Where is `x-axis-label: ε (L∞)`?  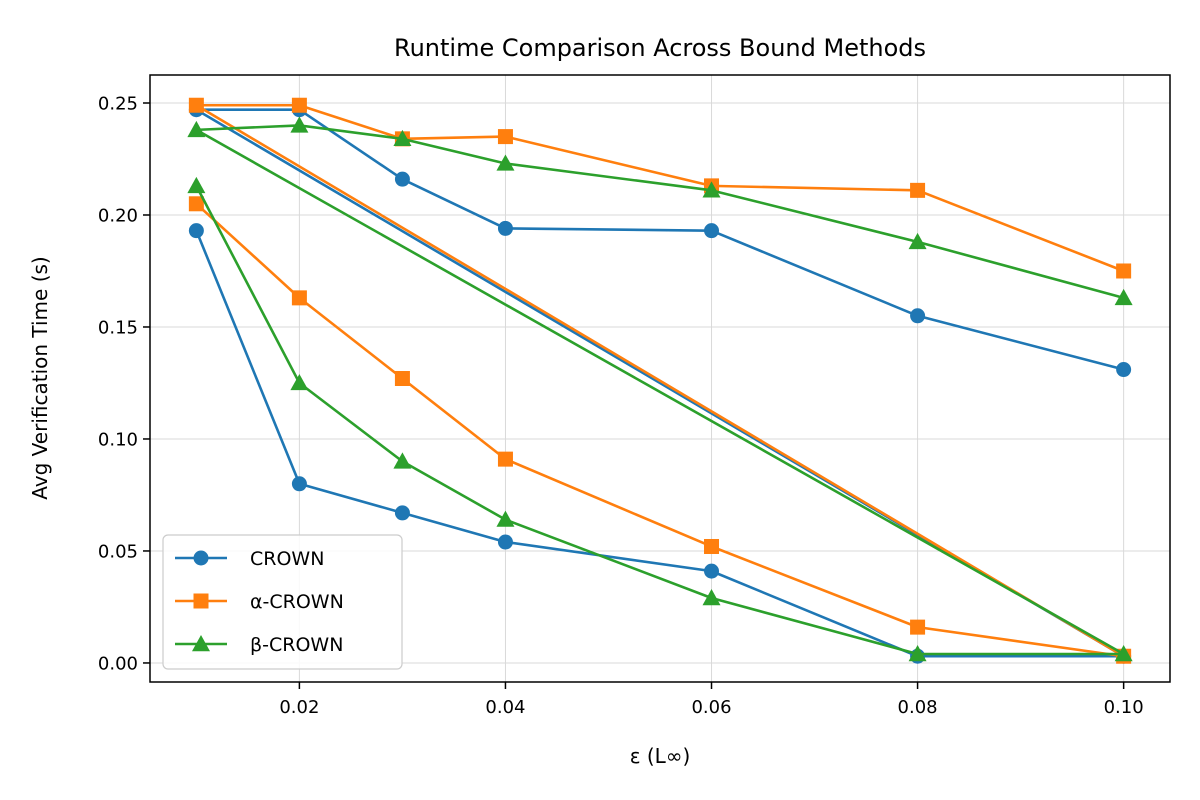
x-axis-label: ε (L∞) is located at coordinates (660, 756).